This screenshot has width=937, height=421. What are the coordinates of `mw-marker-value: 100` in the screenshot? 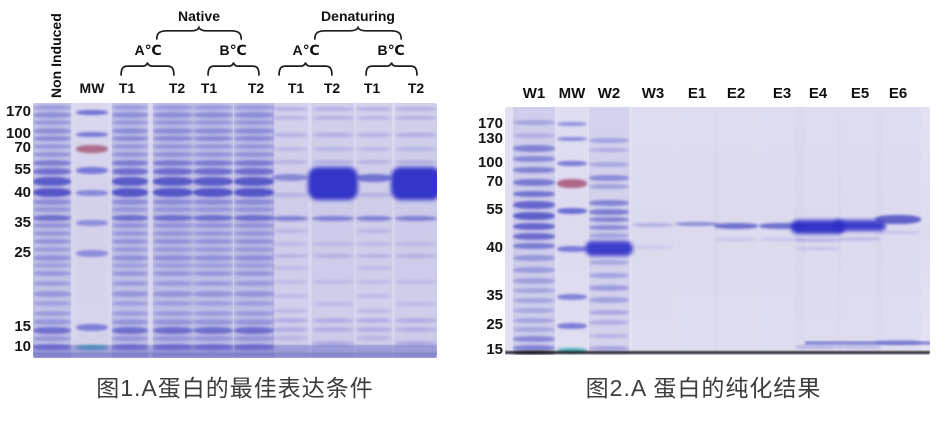 It's located at (18, 133).